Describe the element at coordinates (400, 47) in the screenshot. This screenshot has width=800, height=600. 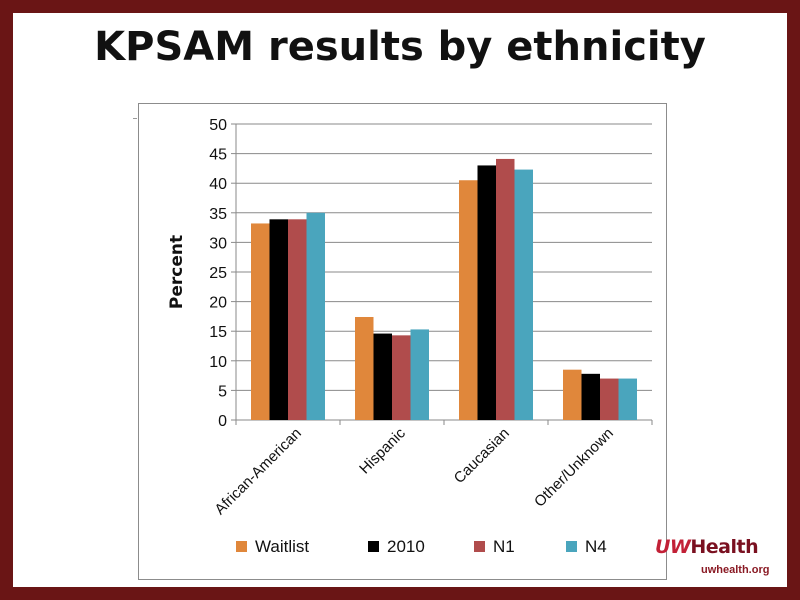
I see `slide-title: KPSAM results by ethnicity` at that location.